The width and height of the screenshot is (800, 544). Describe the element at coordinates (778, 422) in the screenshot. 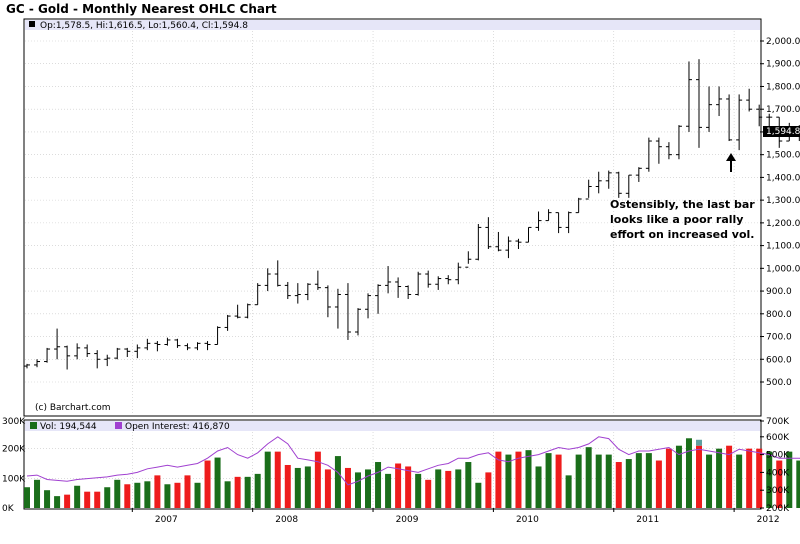

I see `oi-right-tick-label: 700K` at that location.